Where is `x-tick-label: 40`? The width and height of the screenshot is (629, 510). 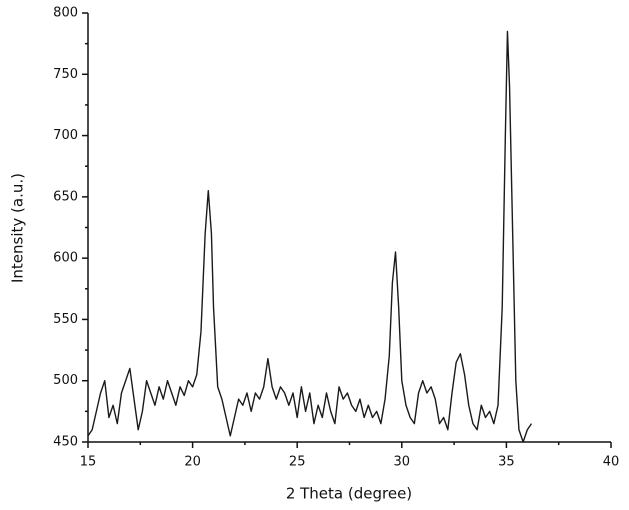
x-tick-label: 40 is located at coordinates (611, 462).